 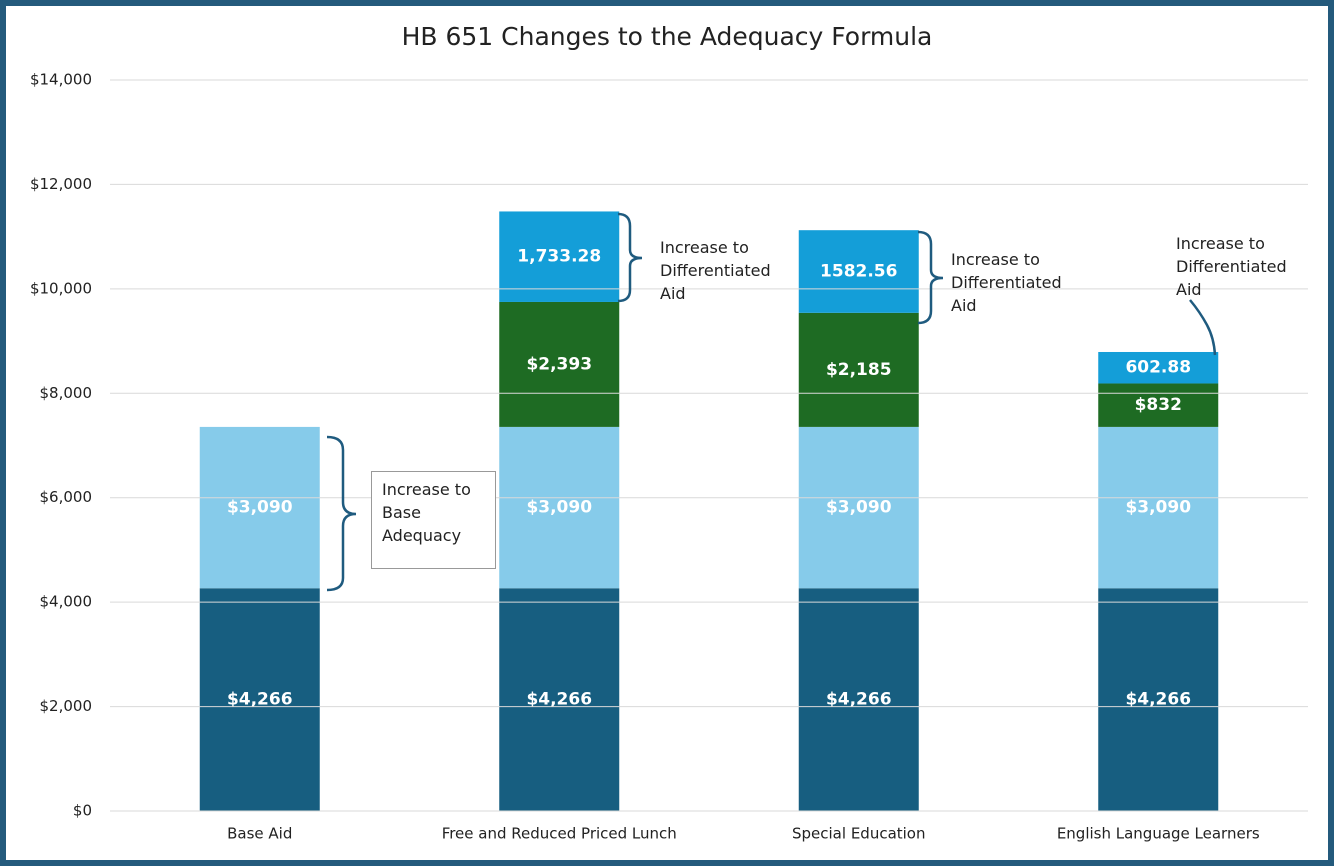 I want to click on y-tick-label: $10,000, so click(x=61, y=288).